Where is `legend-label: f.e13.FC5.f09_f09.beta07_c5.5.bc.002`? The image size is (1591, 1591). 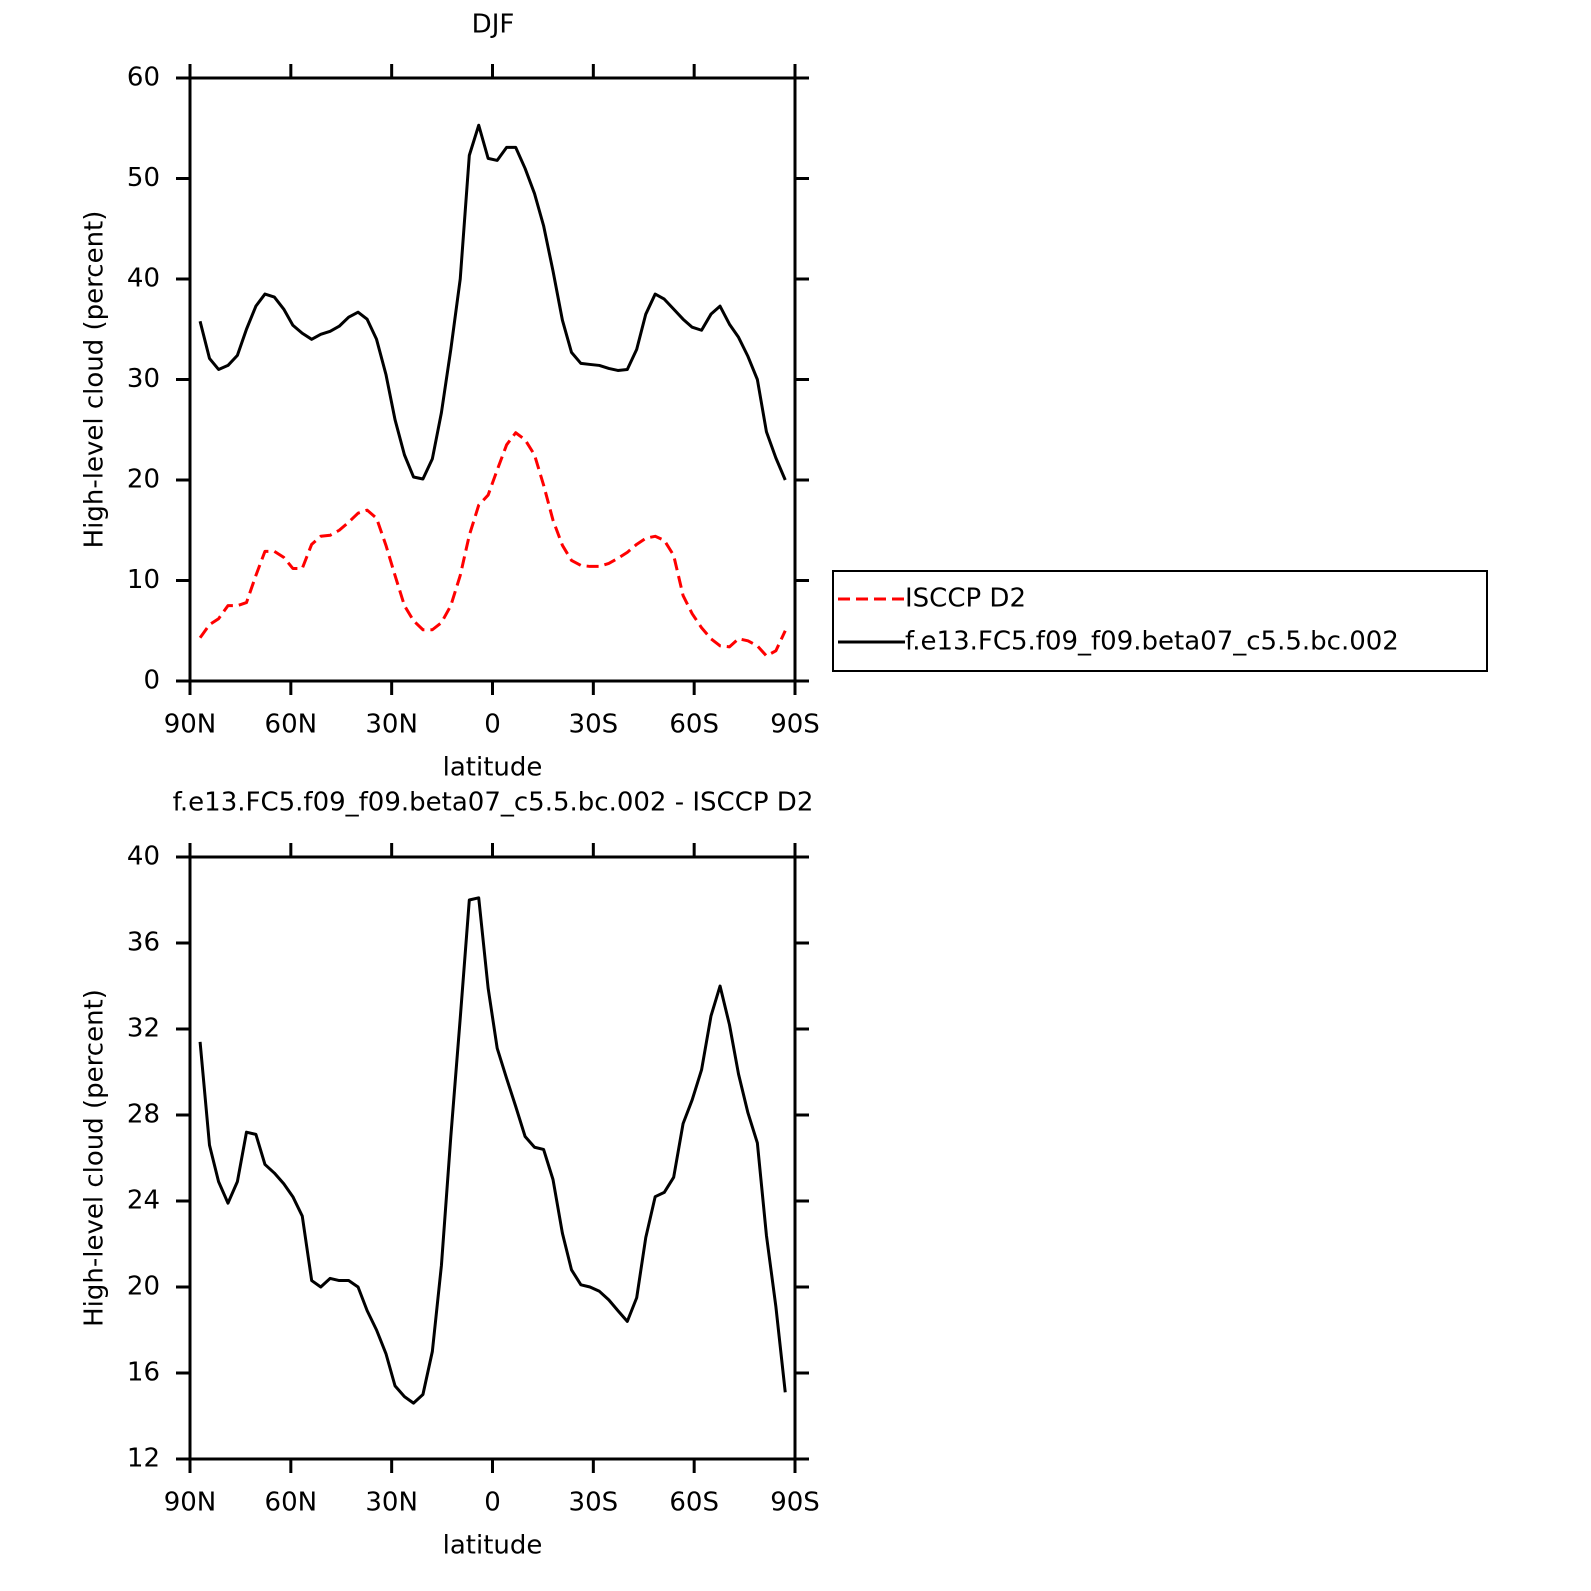
legend-label: f.e13.FC5.f09_f09.beta07_c5.5.bc.002 is located at coordinates (1152, 642).